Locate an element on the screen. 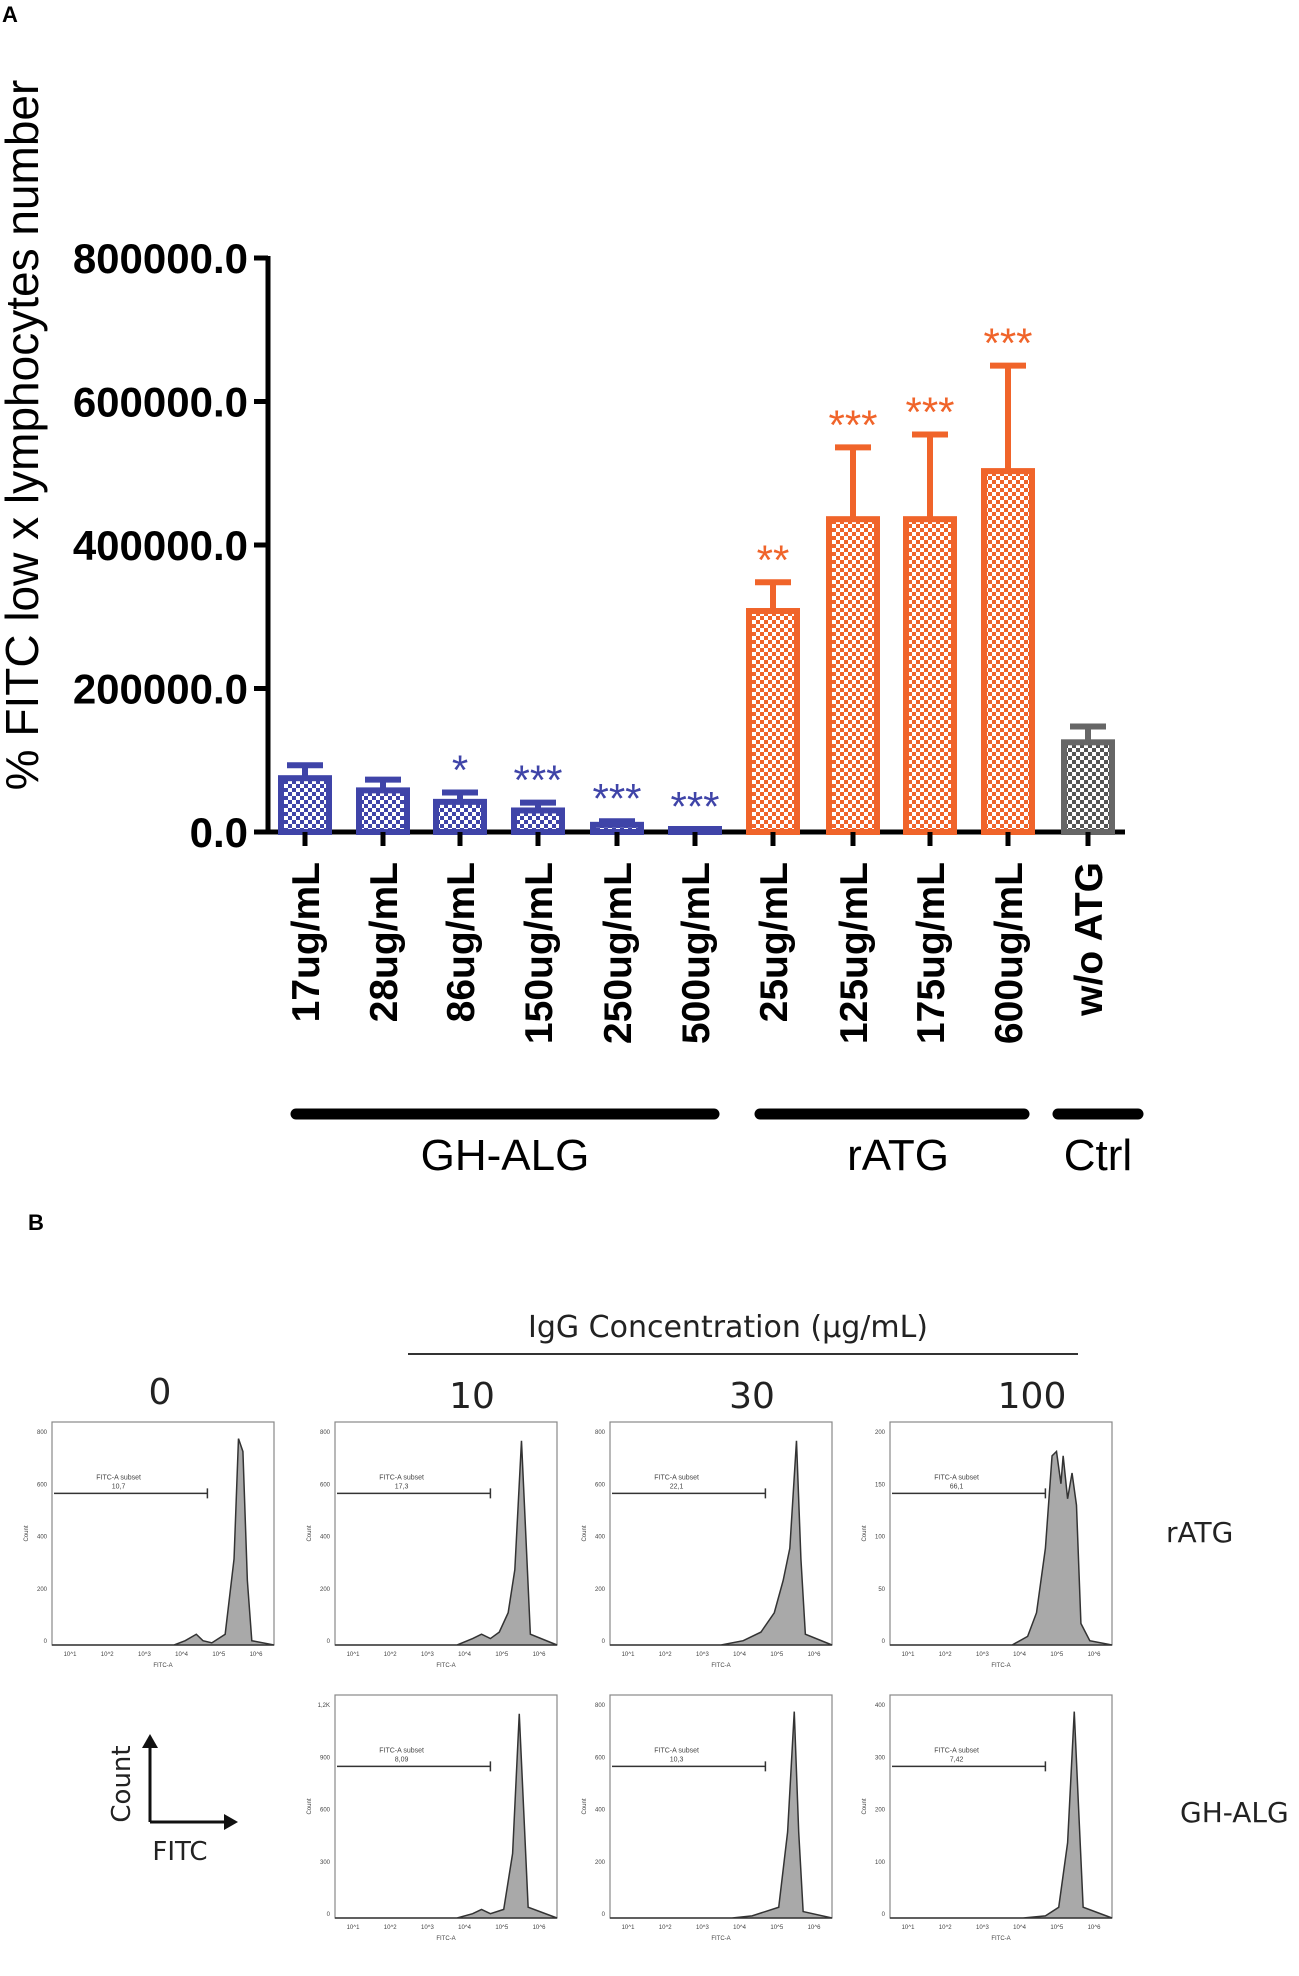 The height and width of the screenshot is (1976, 1299). legend-y-arrowhead is located at coordinates (150, 1741).